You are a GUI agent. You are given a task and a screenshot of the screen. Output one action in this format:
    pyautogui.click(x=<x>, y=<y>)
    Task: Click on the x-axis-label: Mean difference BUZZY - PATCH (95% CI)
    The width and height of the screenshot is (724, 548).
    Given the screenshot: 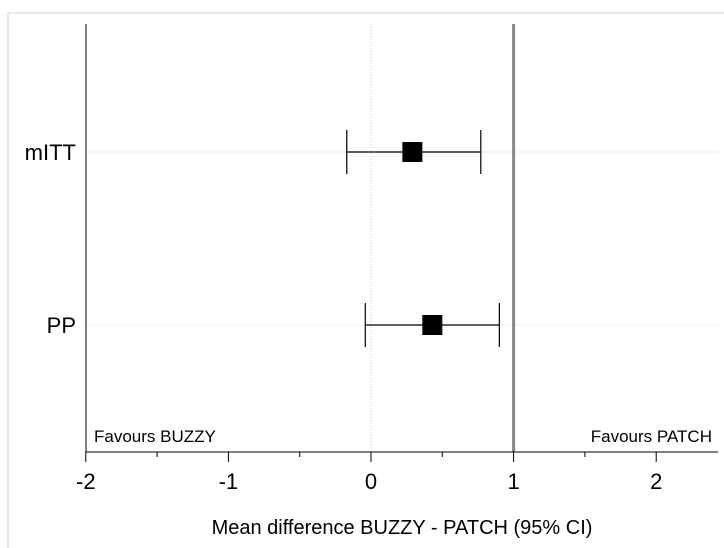 What is the action you would take?
    pyautogui.click(x=402, y=528)
    